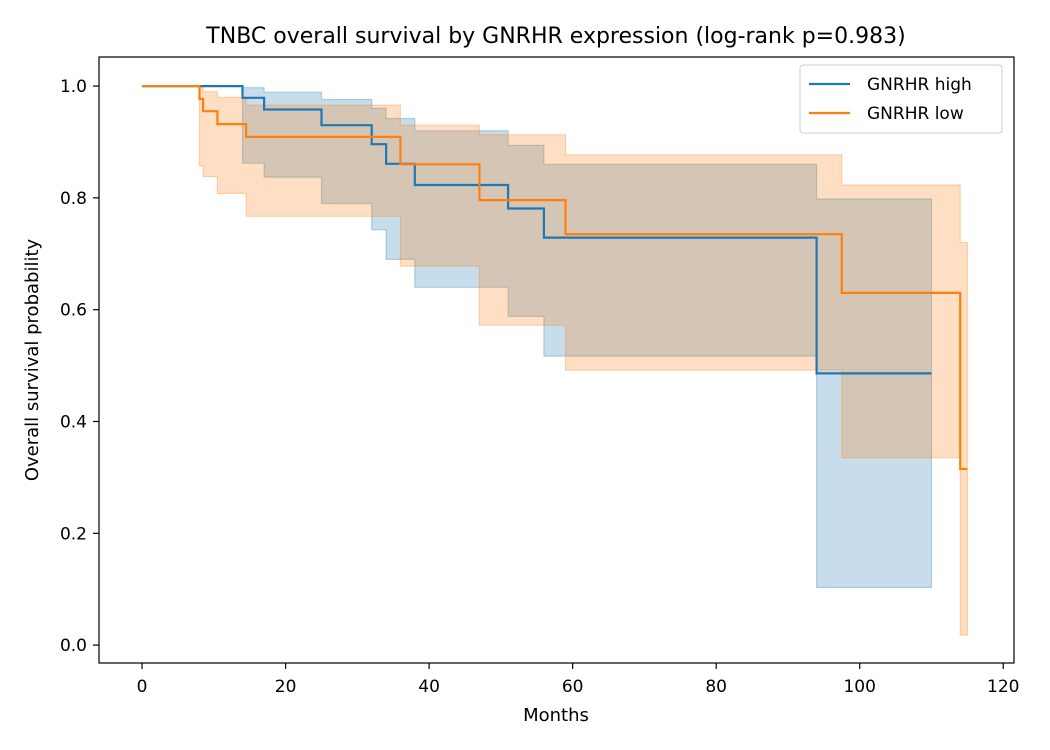 This screenshot has width=1050, height=750. I want to click on legend: GNRHR high GNRHR low, so click(901, 99).